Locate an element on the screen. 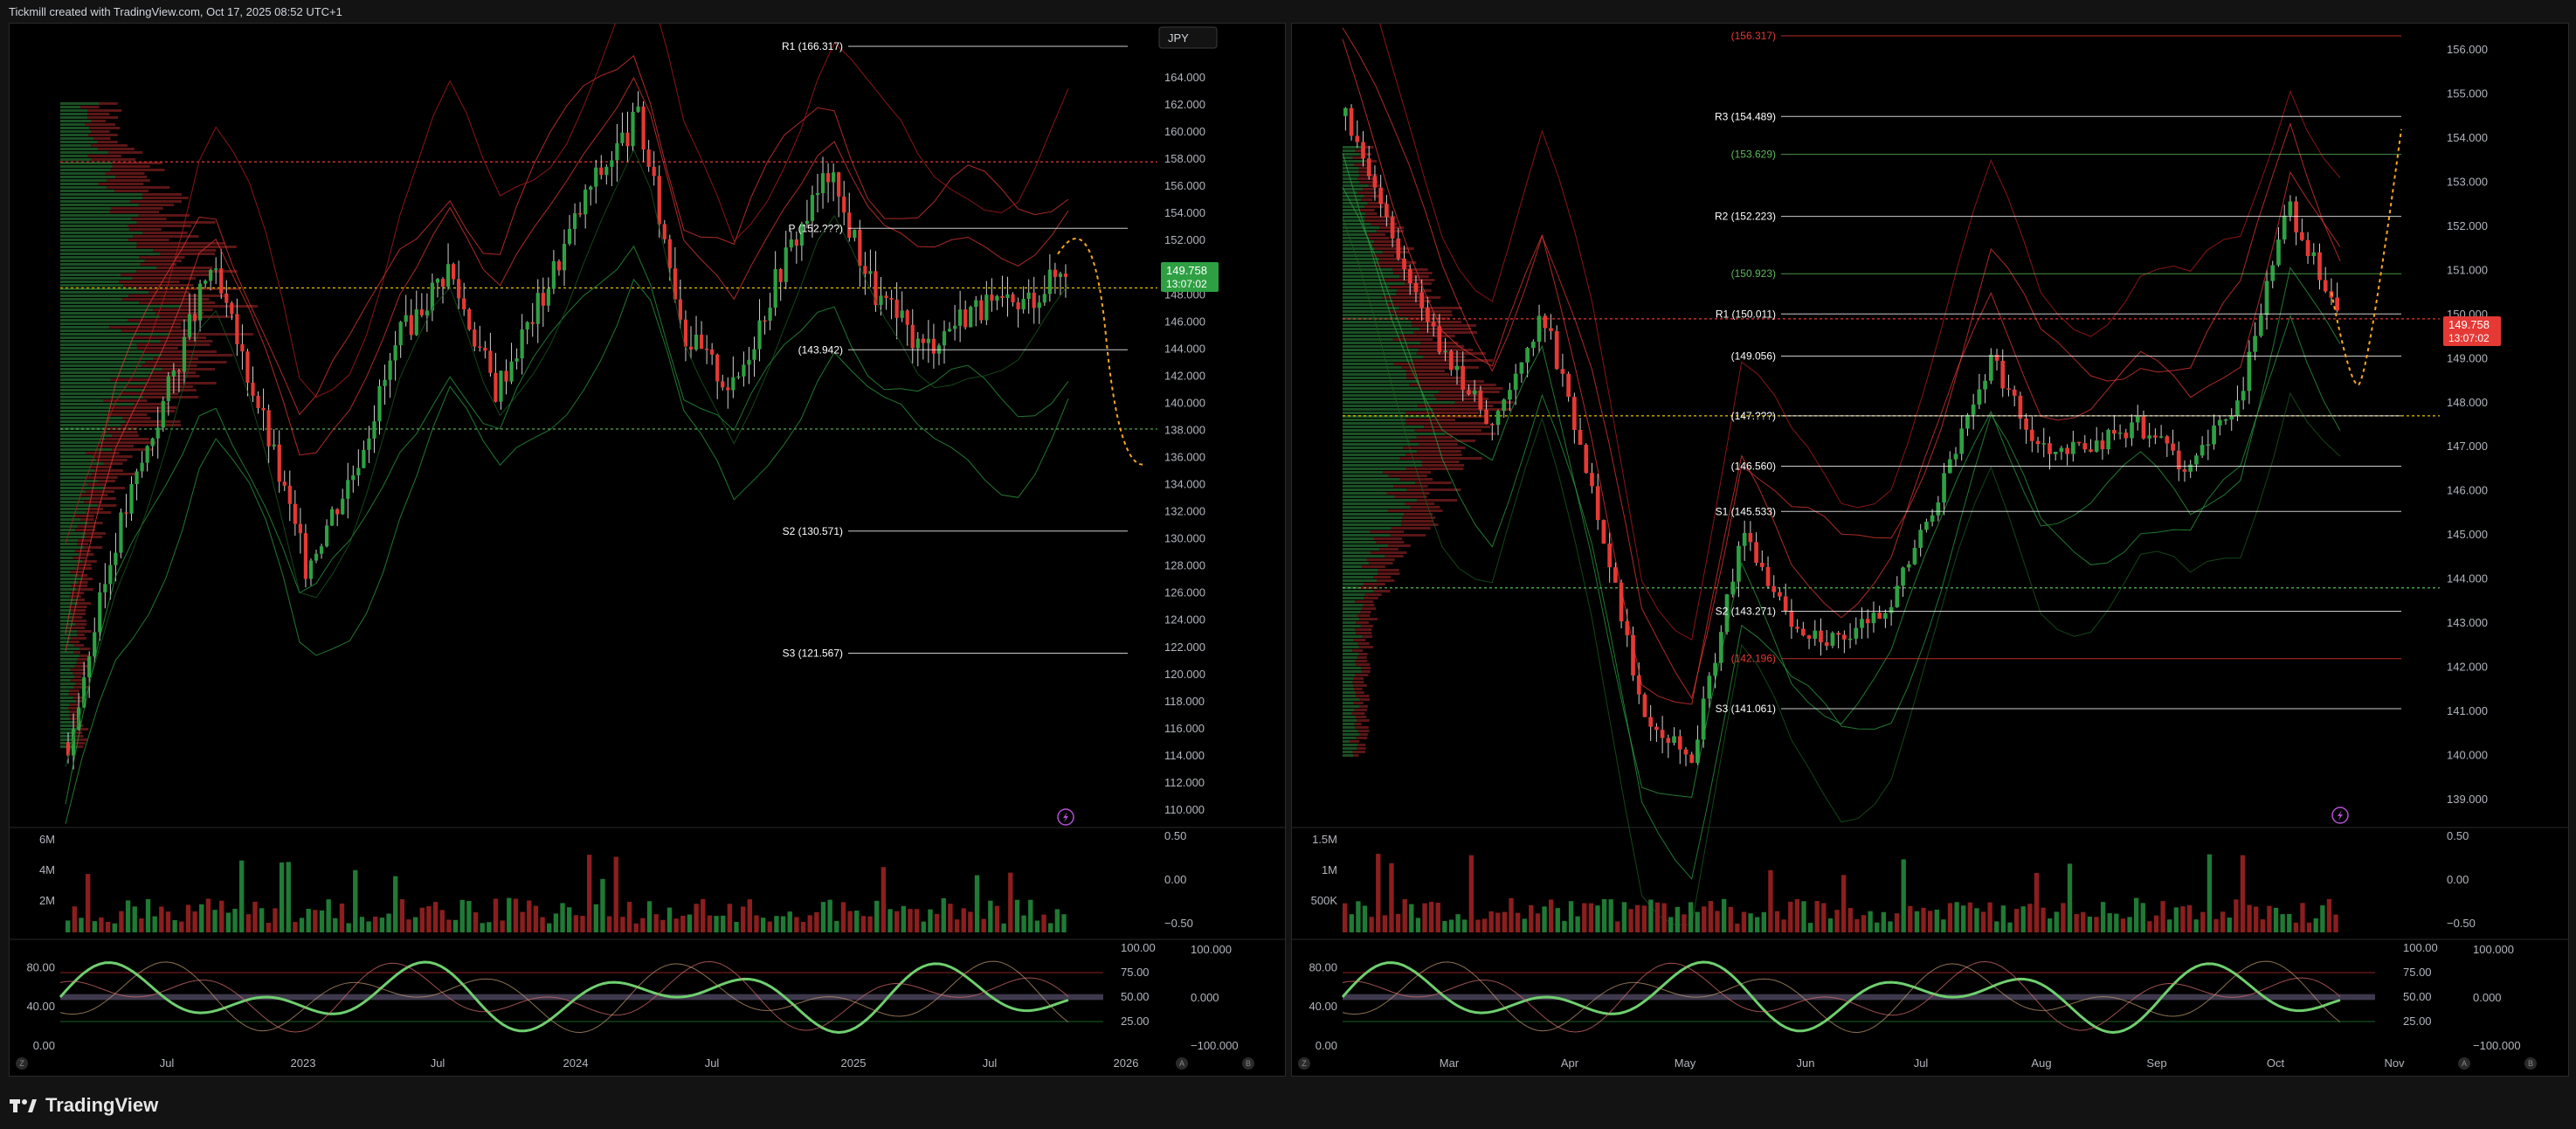  time-axis-label: Nov is located at coordinates (2394, 1063).